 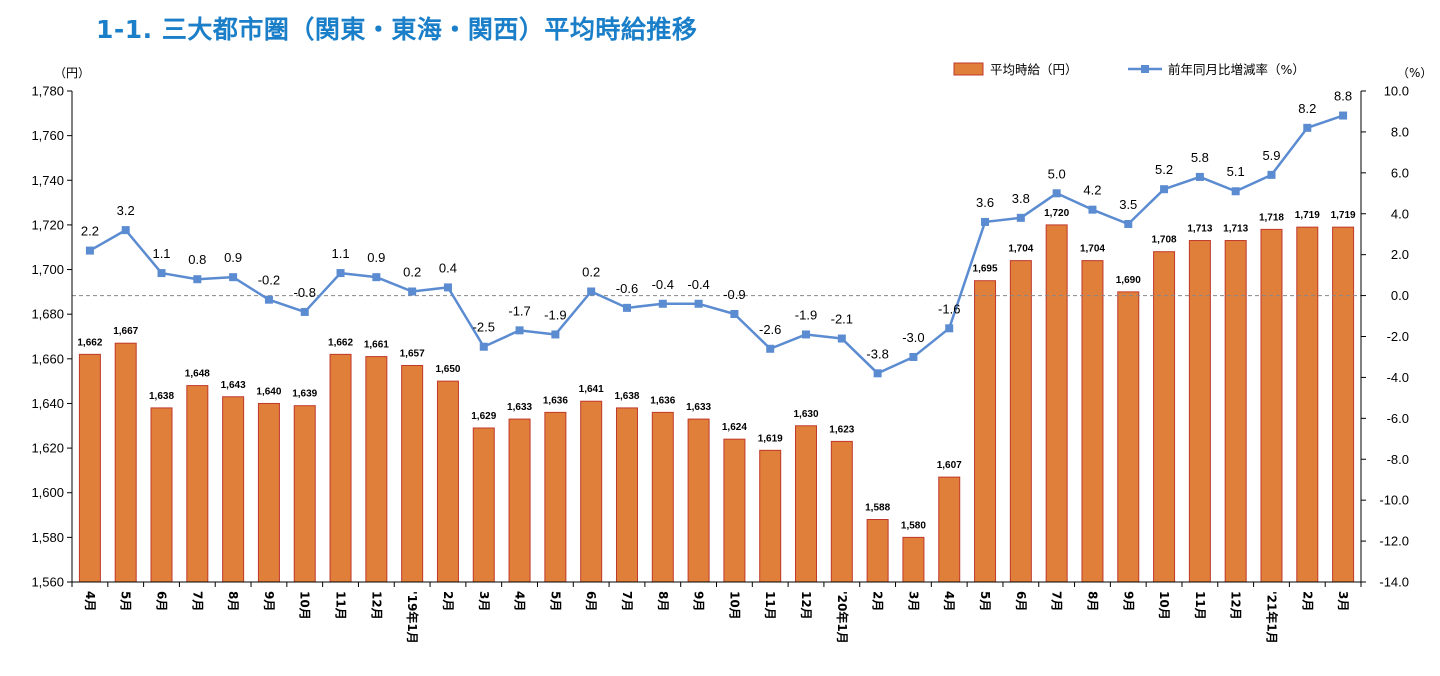 What do you see at coordinates (985, 202) in the screenshot?
I see `line-data-label: 3.6` at bounding box center [985, 202].